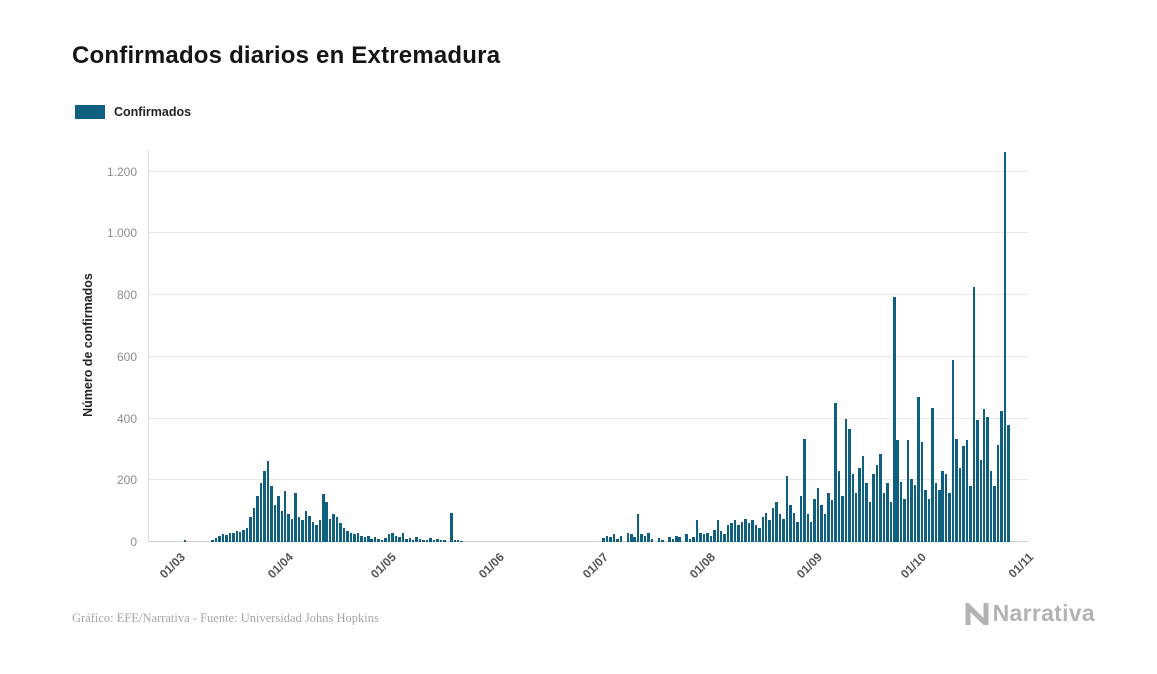 This screenshot has width=1157, height=674. I want to click on y-tick-label: 800, so click(126, 295).